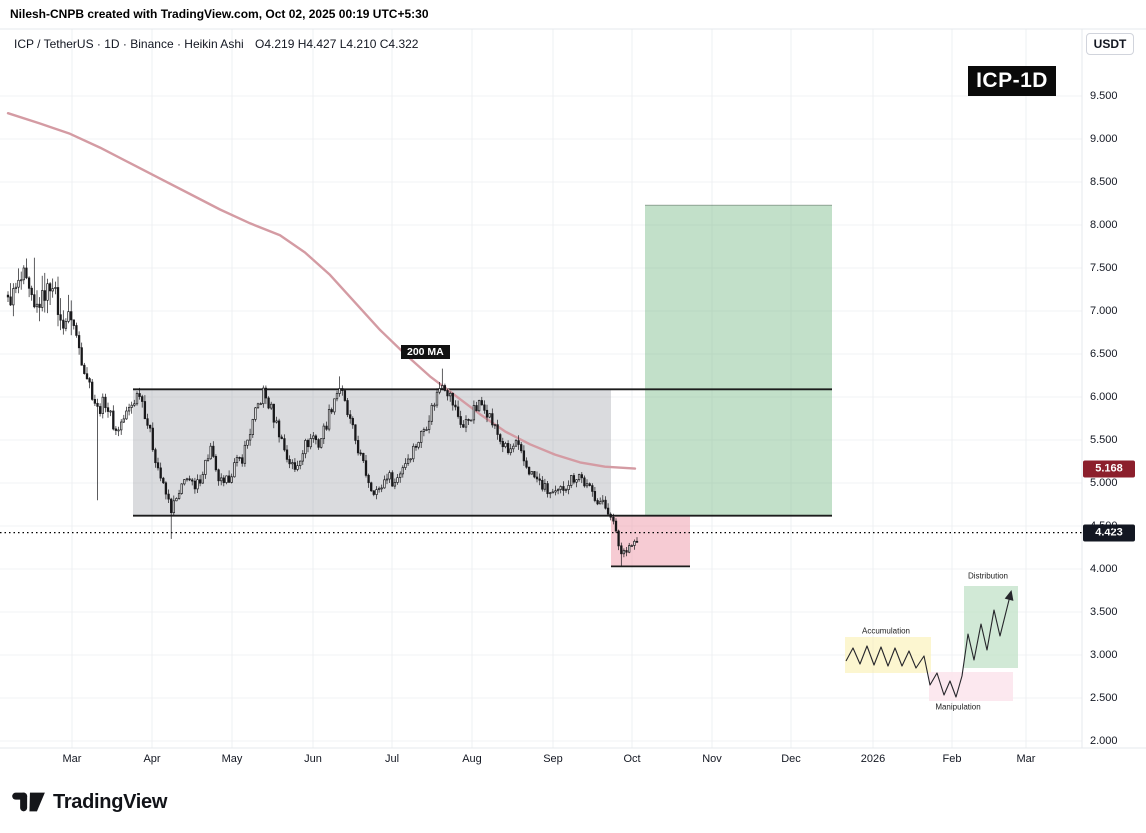 Image resolution: width=1146 pixels, height=833 pixels. Describe the element at coordinates (1104, 397) in the screenshot. I see `price-tick: 6.000` at that location.